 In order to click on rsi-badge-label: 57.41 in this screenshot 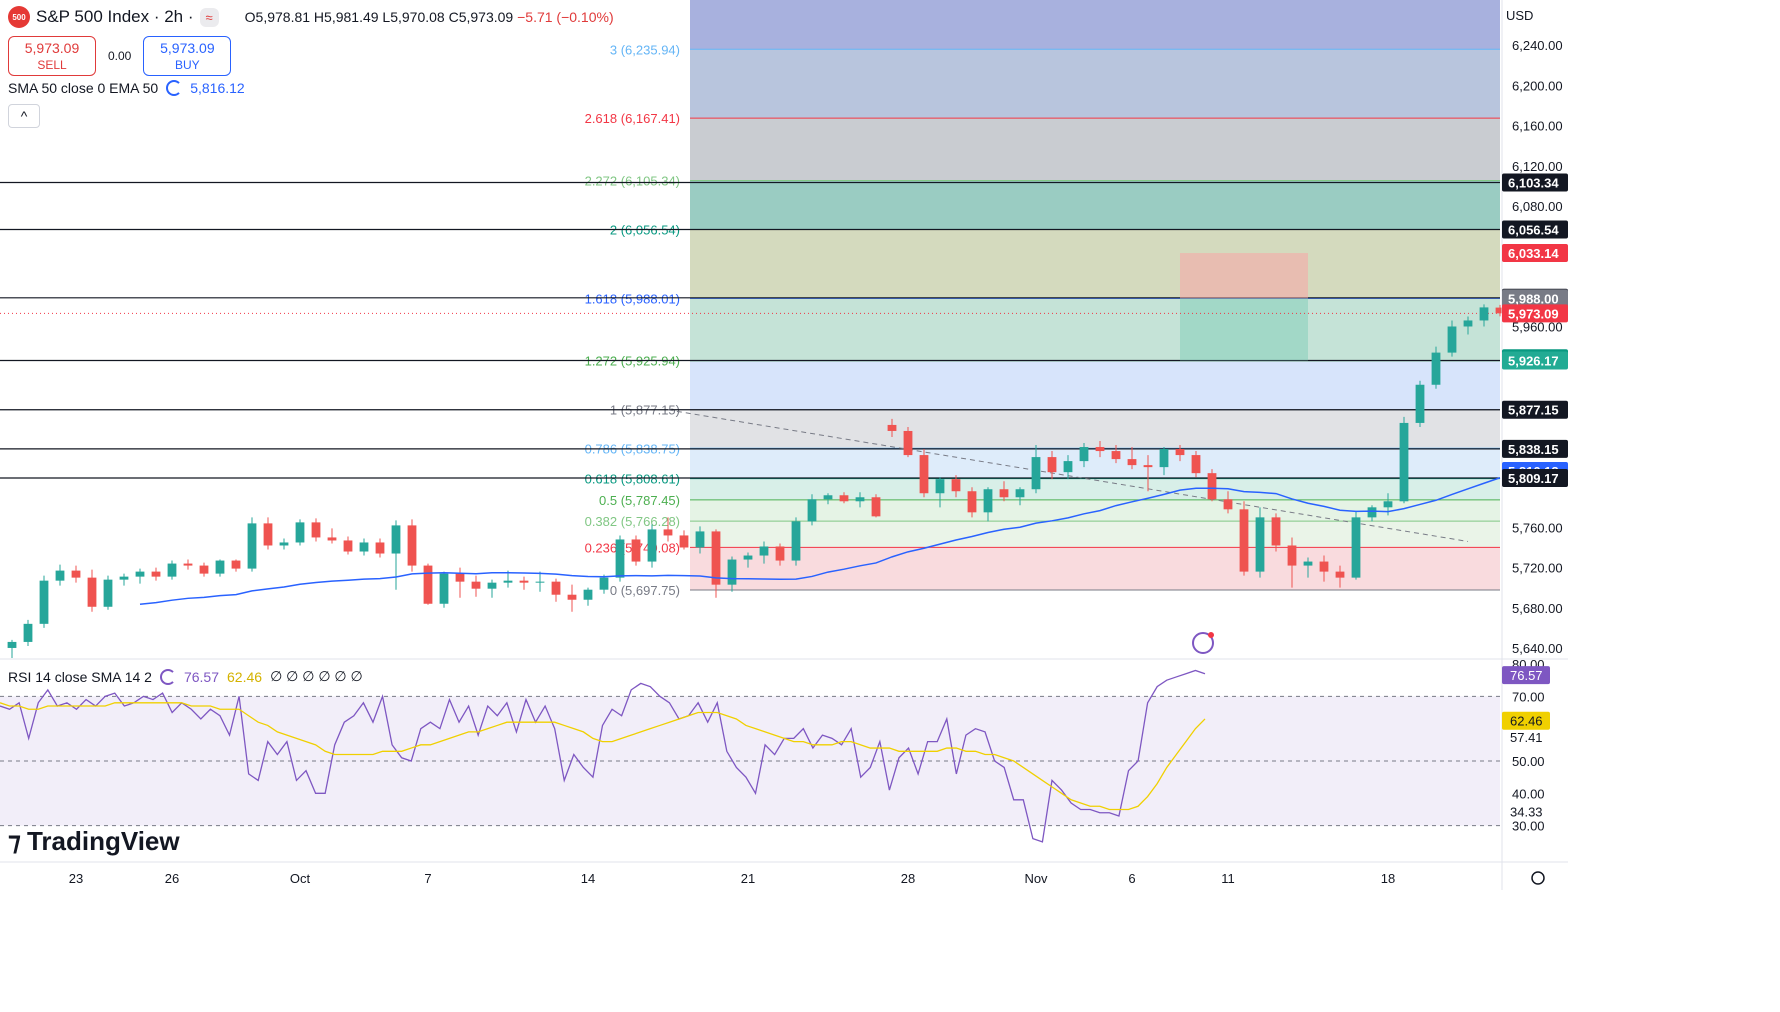, I will do `click(1526, 737)`.